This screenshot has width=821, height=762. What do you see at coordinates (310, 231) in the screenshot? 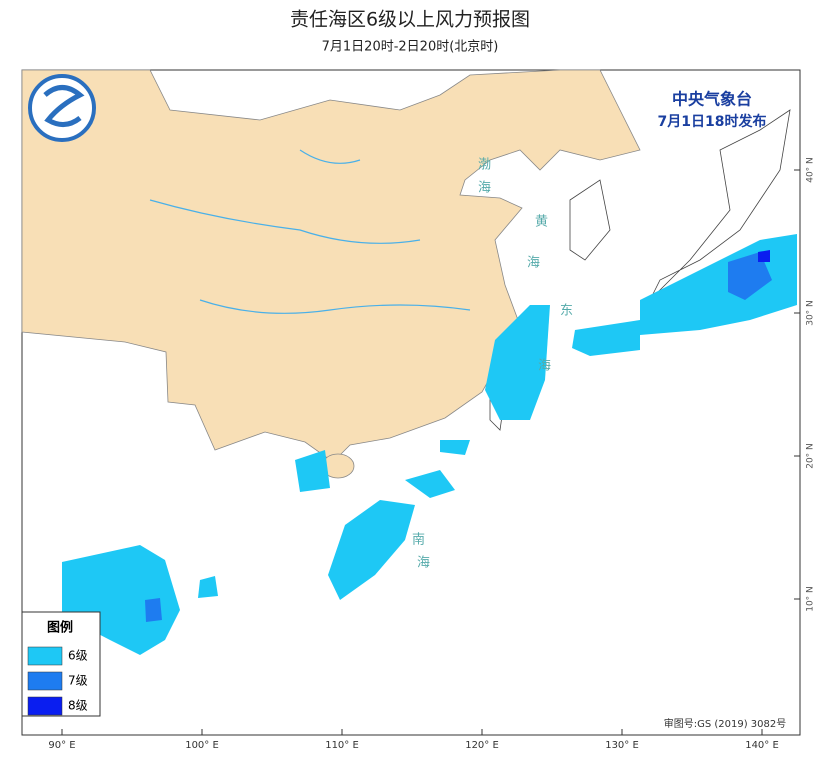
I see `rivers` at bounding box center [310, 231].